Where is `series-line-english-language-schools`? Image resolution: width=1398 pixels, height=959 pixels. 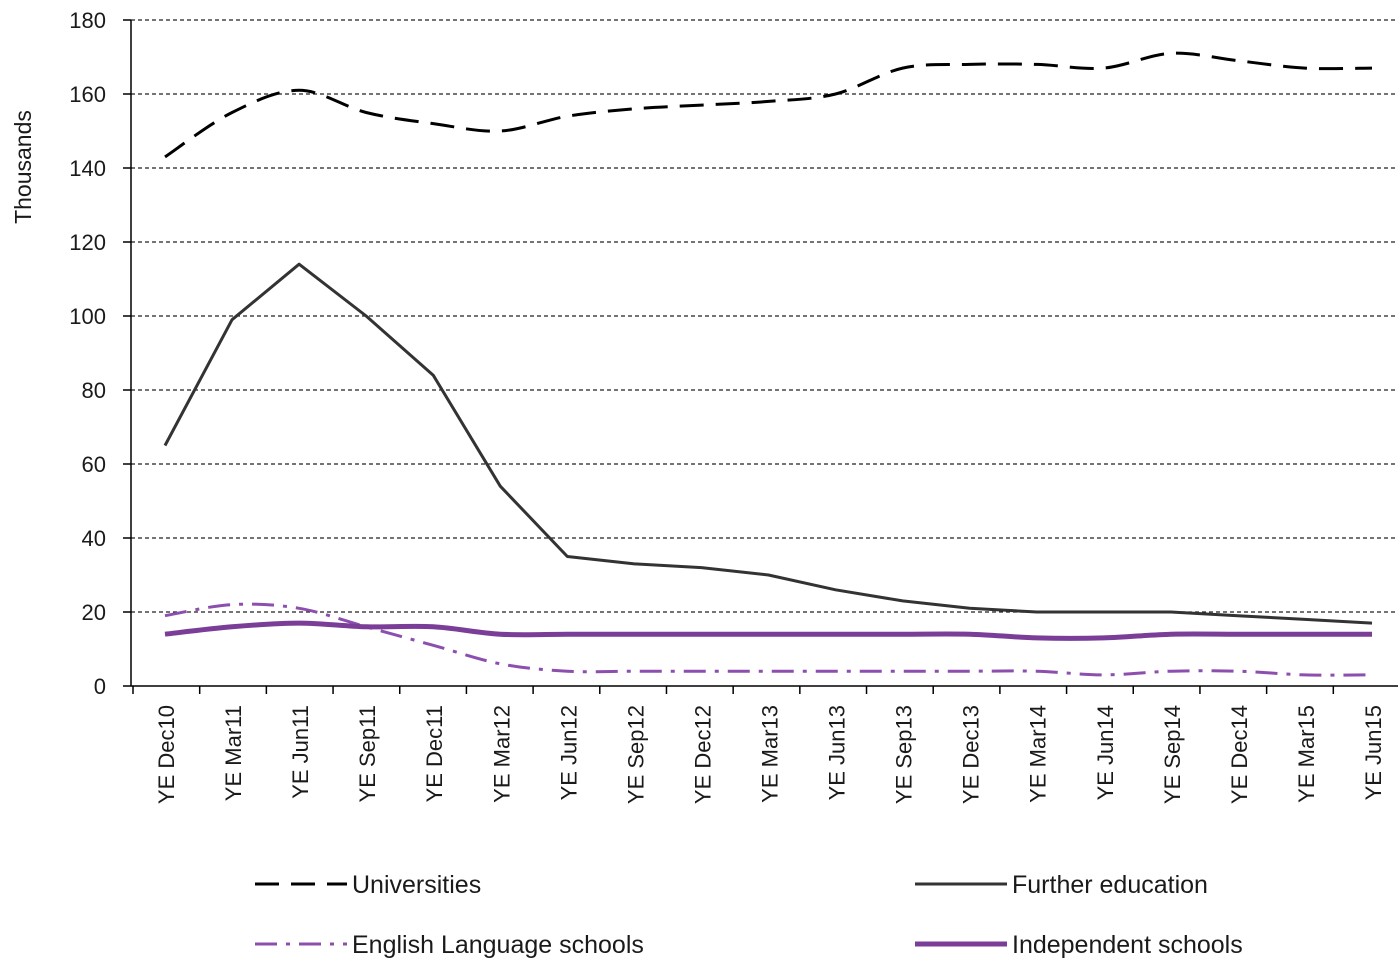
series-line-english-language-schools is located at coordinates (768, 639).